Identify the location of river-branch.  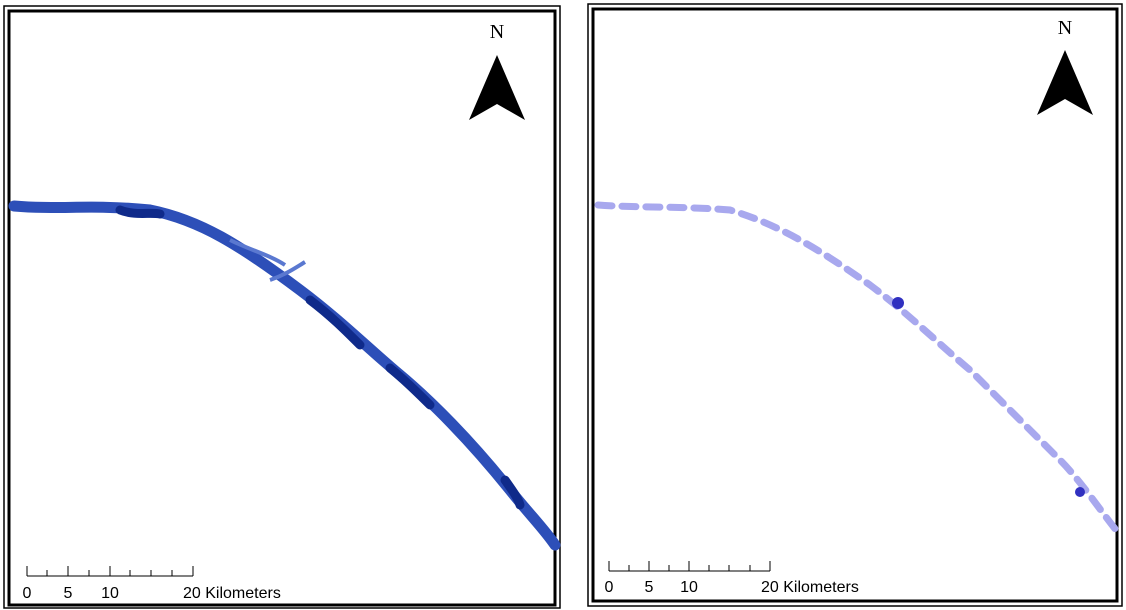
(268, 260).